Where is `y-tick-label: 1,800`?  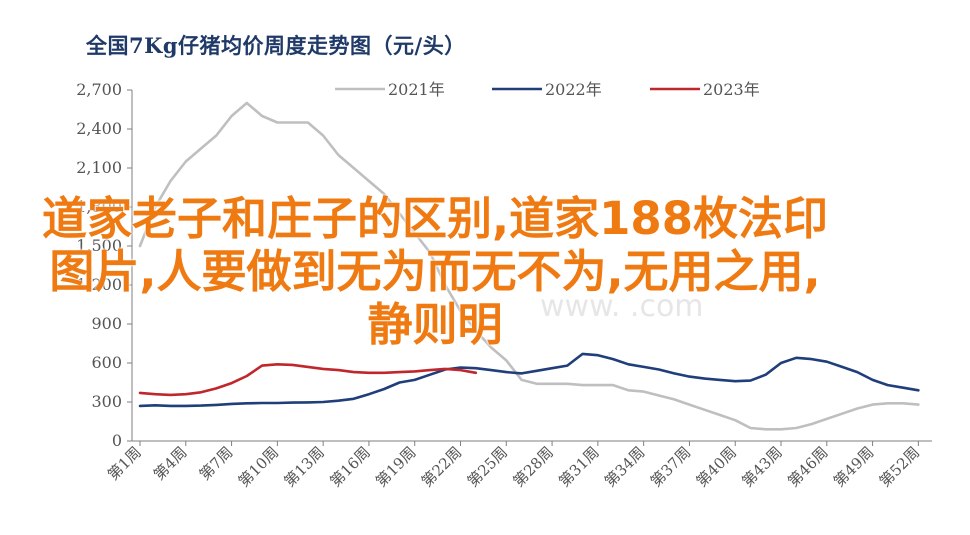
y-tick-label: 1,800 is located at coordinates (99, 206).